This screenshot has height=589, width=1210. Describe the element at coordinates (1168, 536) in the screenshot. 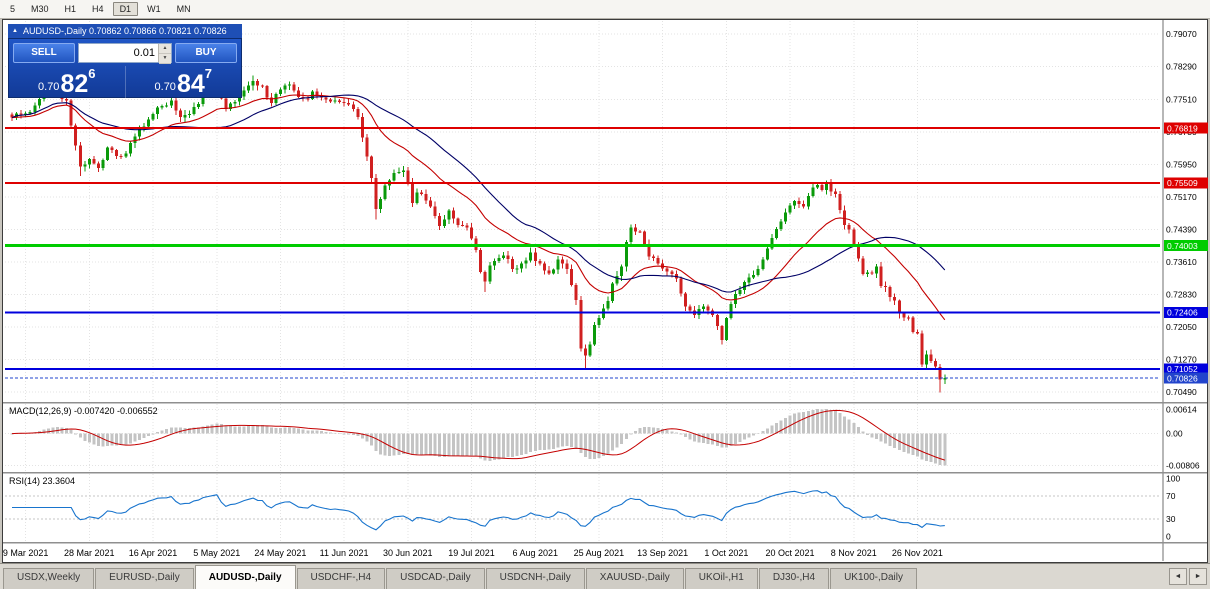

I see `svg-text: 0` at that location.